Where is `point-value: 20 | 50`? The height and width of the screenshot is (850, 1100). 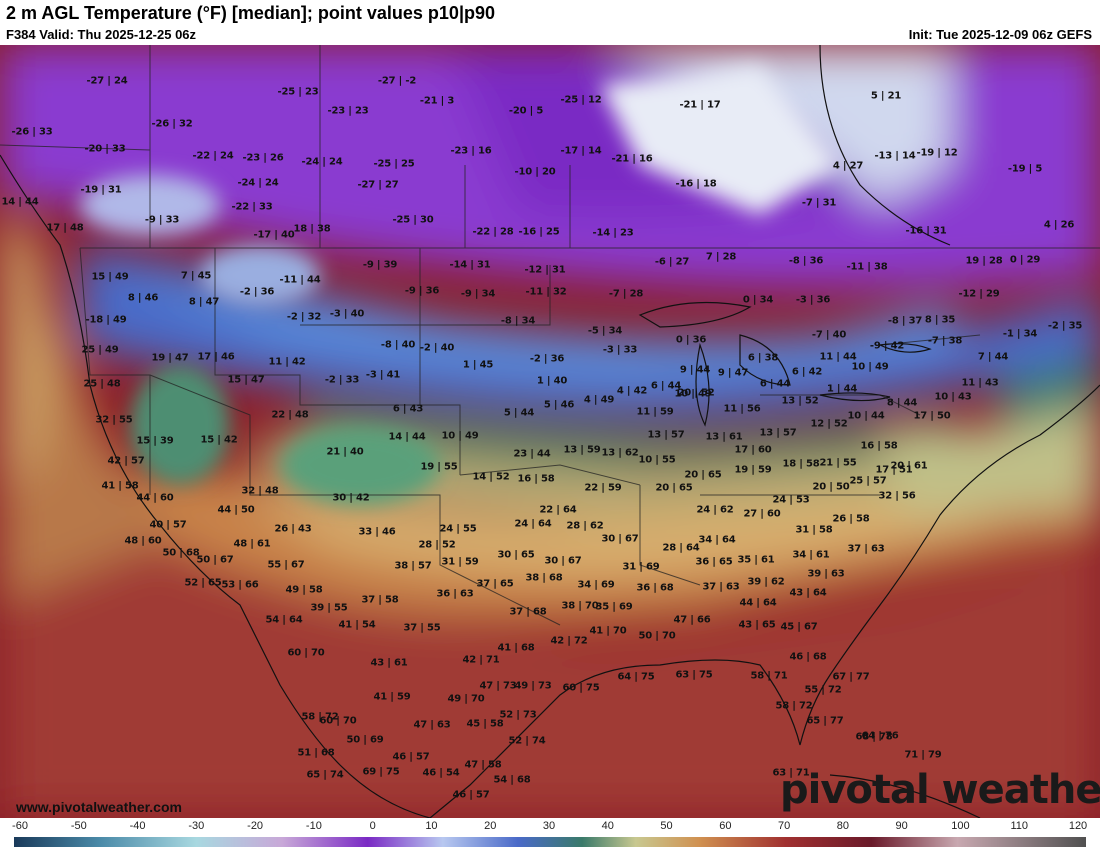 point-value: 20 | 50 is located at coordinates (831, 487).